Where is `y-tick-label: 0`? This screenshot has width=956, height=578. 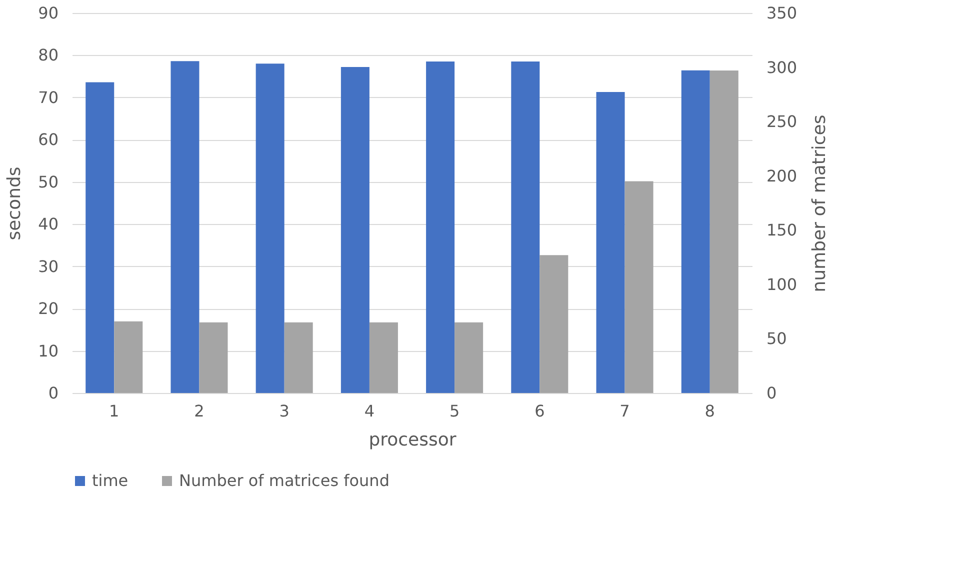
y-tick-label: 0 is located at coordinates (53, 393).